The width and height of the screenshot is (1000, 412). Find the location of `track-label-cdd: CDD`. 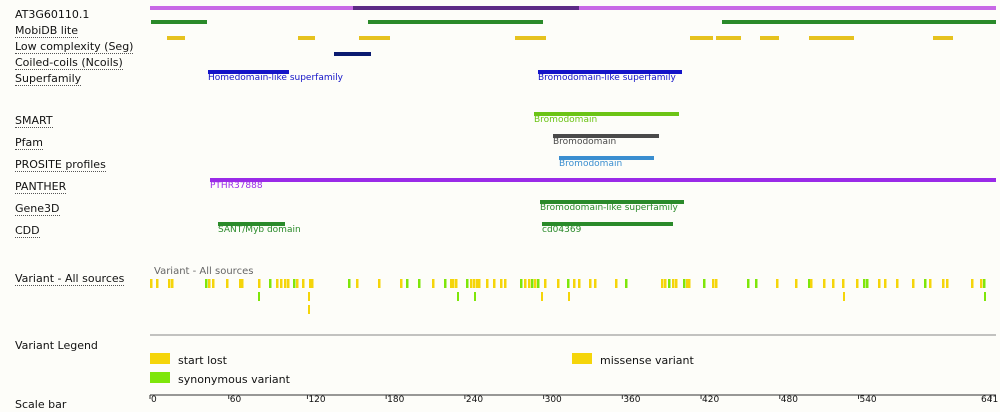

track-label-cdd: CDD is located at coordinates (27, 231).